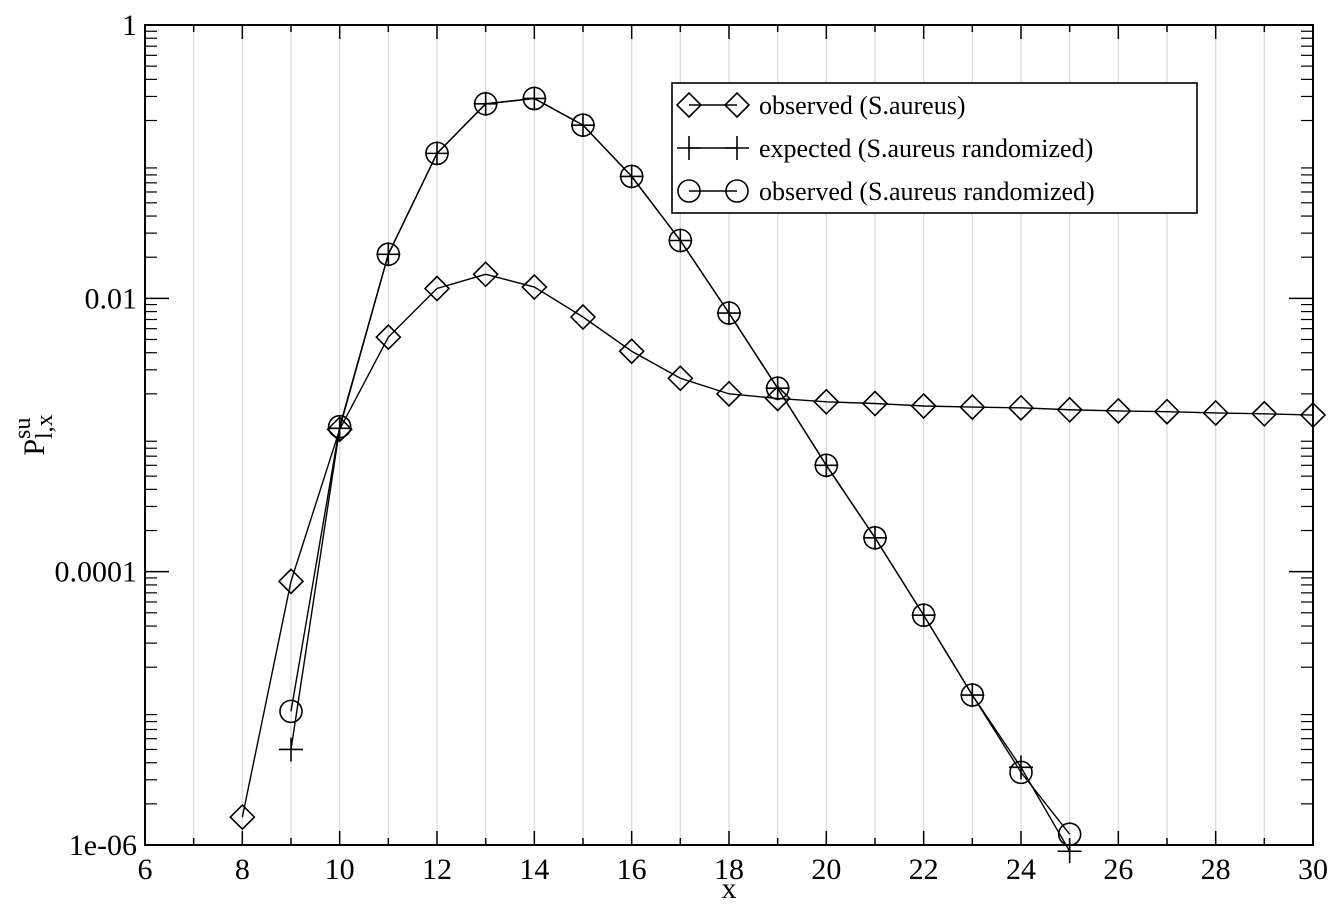  I want to click on y-tick-label: 0.0001, so click(96, 572).